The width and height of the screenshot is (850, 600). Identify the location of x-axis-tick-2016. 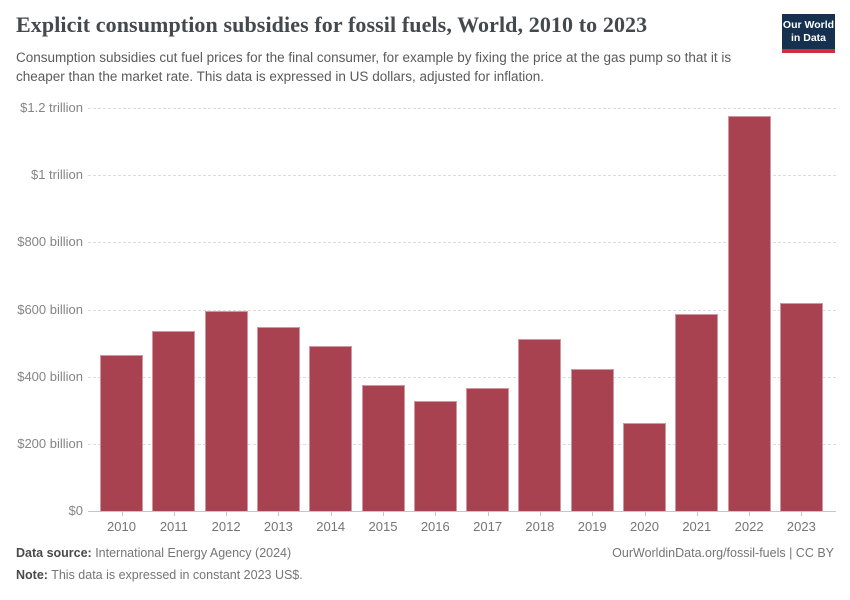
(436, 514).